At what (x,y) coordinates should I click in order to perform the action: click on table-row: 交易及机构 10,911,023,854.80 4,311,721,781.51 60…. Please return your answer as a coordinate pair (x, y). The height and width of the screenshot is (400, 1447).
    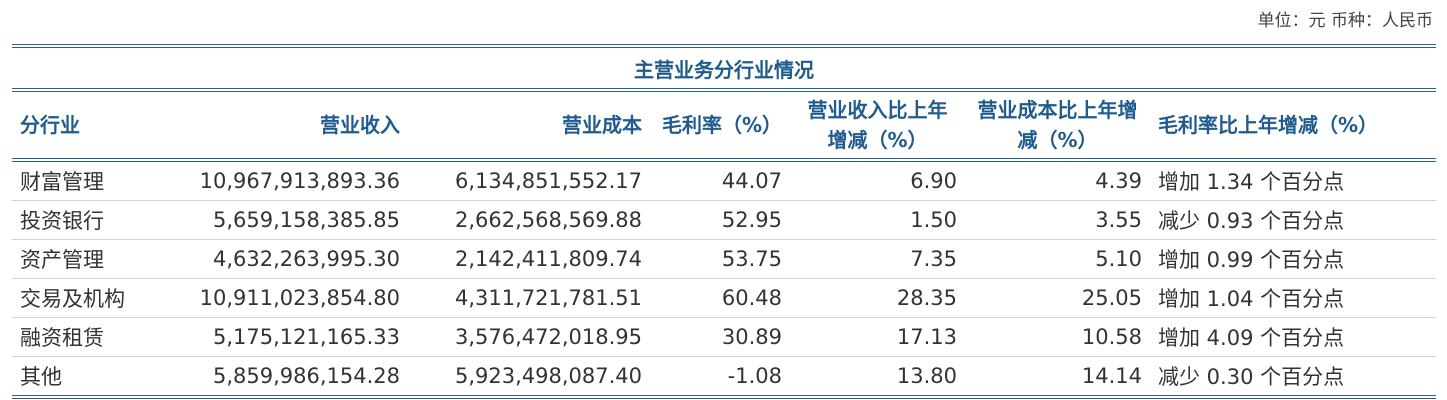
    Looking at the image, I should click on (724, 298).